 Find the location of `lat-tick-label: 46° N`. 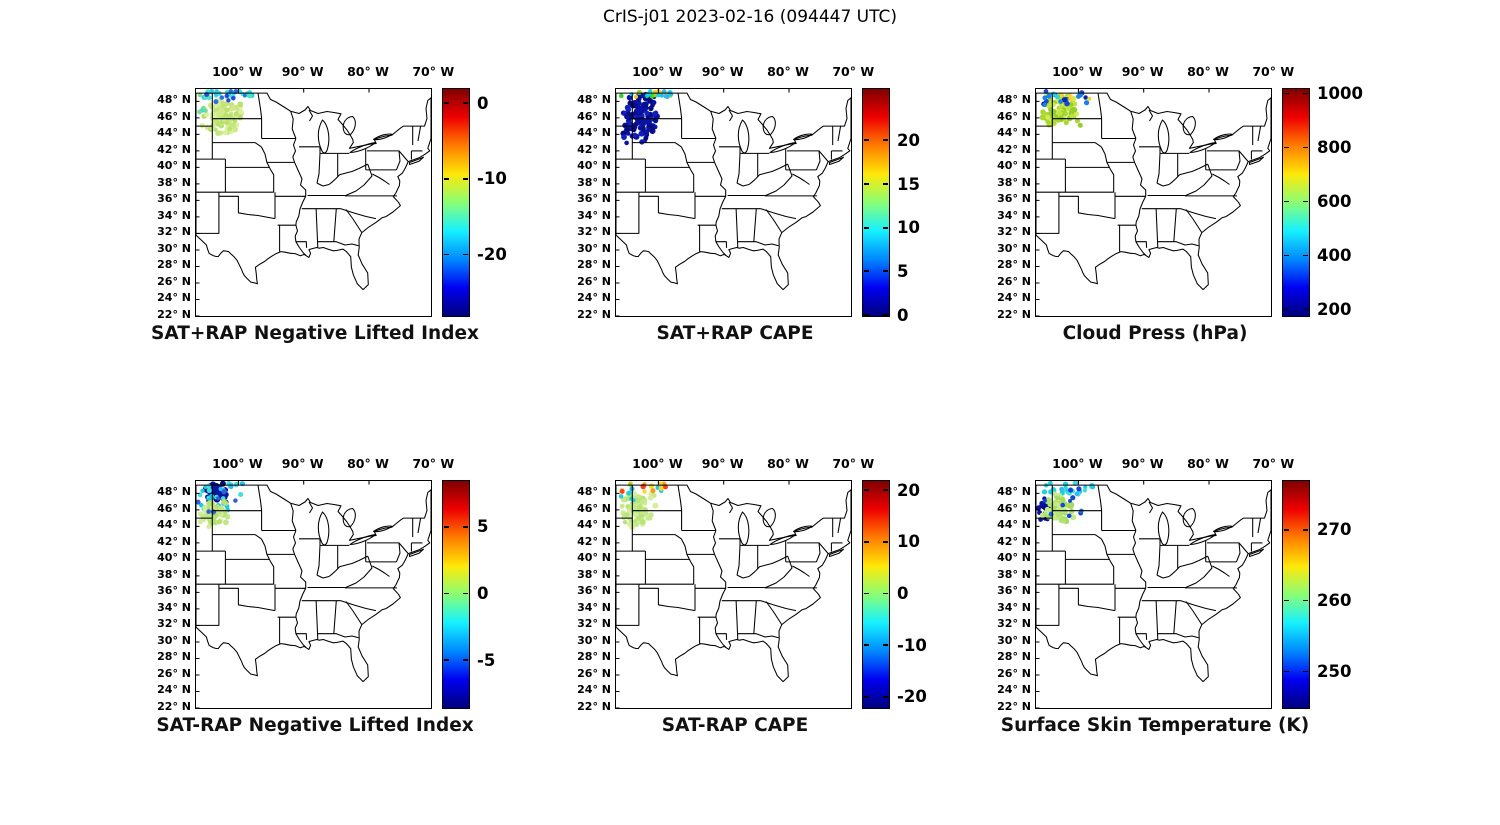

lat-tick-label: 46° N is located at coordinates (594, 116).